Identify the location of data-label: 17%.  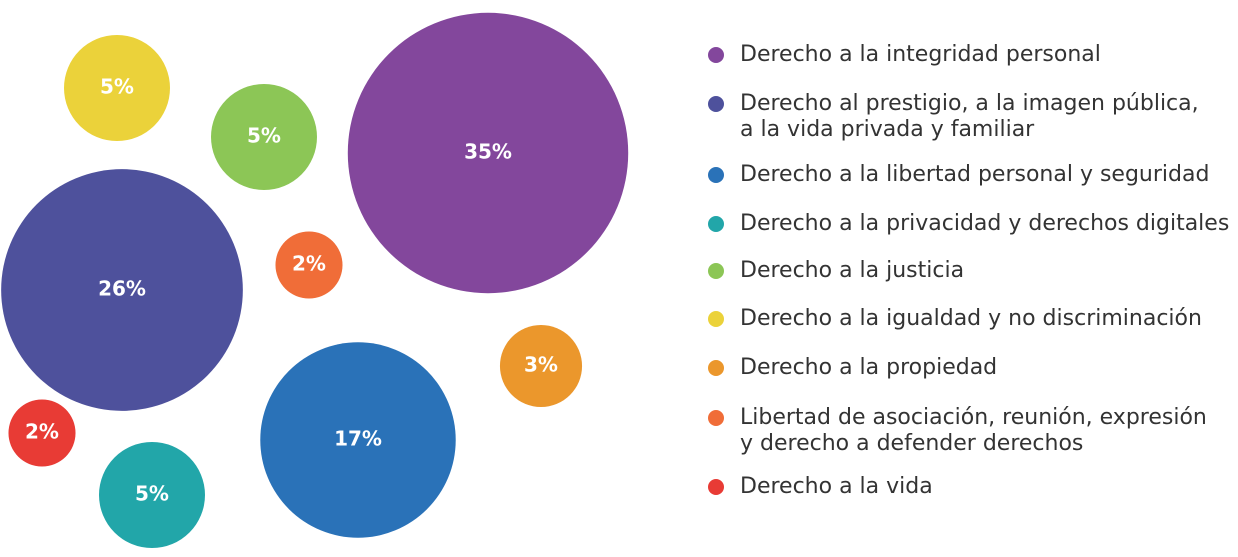
(358, 439).